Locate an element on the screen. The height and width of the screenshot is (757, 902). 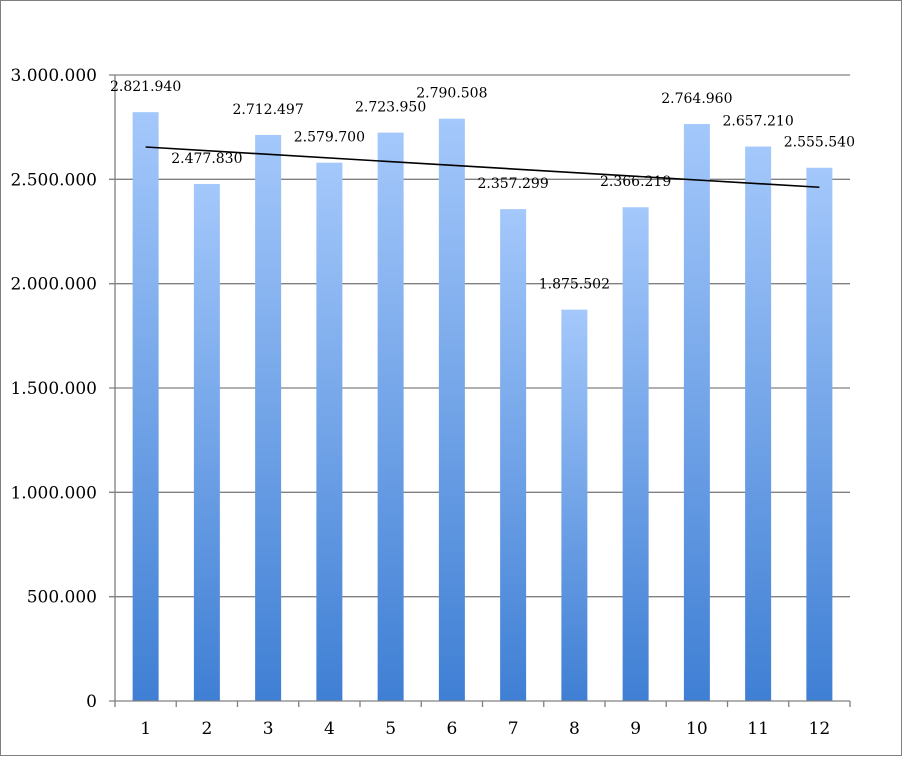
x-tick-label: 12 is located at coordinates (820, 729).